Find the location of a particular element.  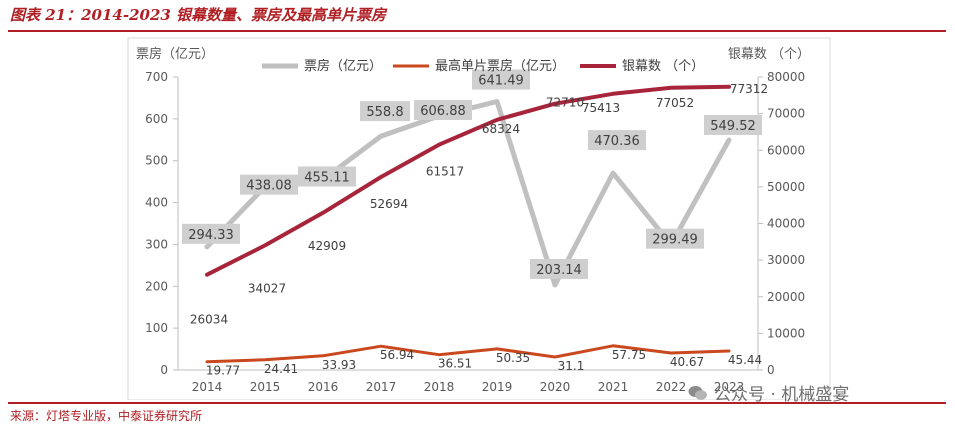

right-tick-label: 50000 is located at coordinates (786, 187).